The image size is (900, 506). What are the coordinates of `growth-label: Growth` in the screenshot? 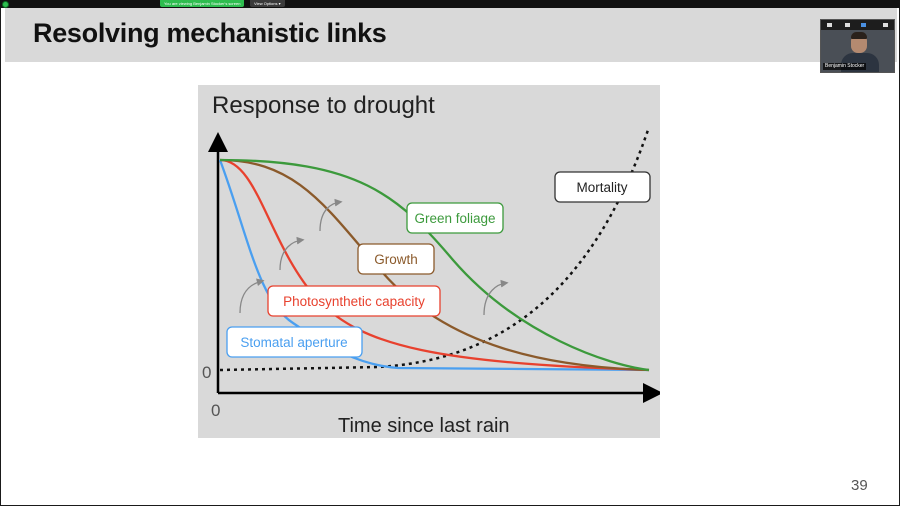 It's located at (396, 259).